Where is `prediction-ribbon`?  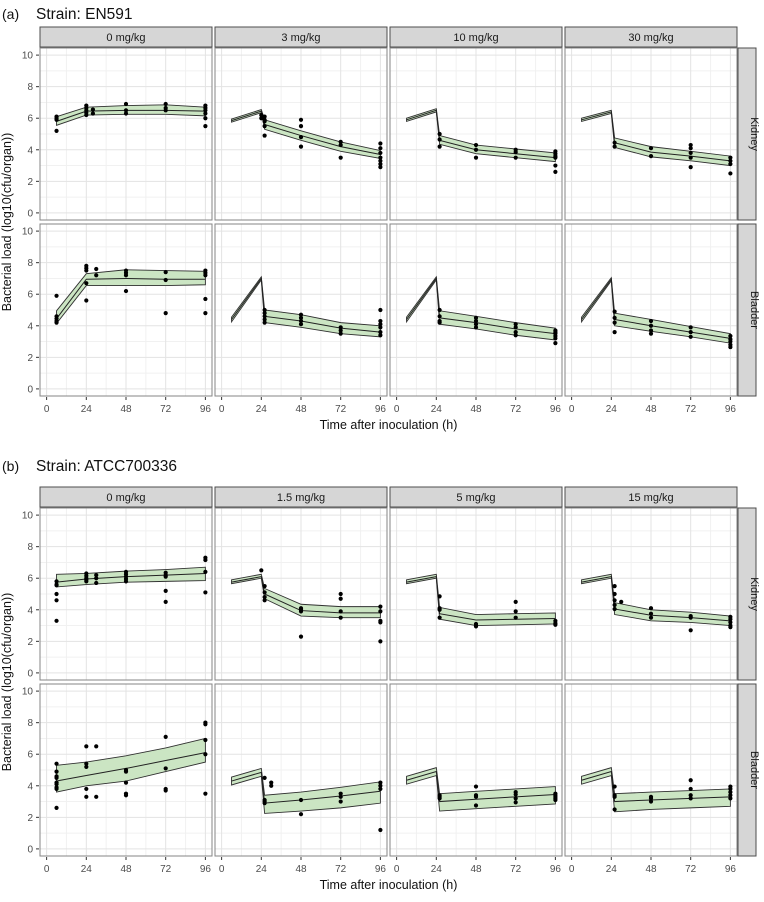
prediction-ribbon is located at coordinates (131, 765).